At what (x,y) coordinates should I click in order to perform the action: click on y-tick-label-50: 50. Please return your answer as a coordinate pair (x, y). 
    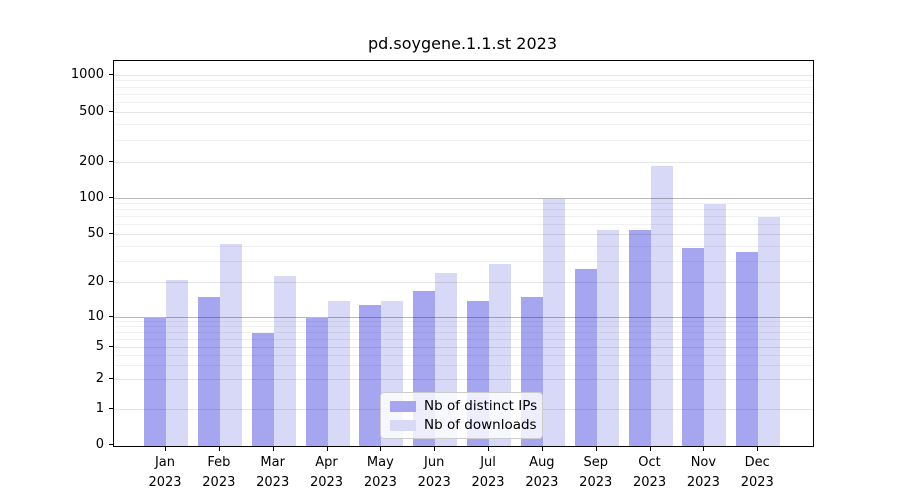
    Looking at the image, I should click on (95, 233).